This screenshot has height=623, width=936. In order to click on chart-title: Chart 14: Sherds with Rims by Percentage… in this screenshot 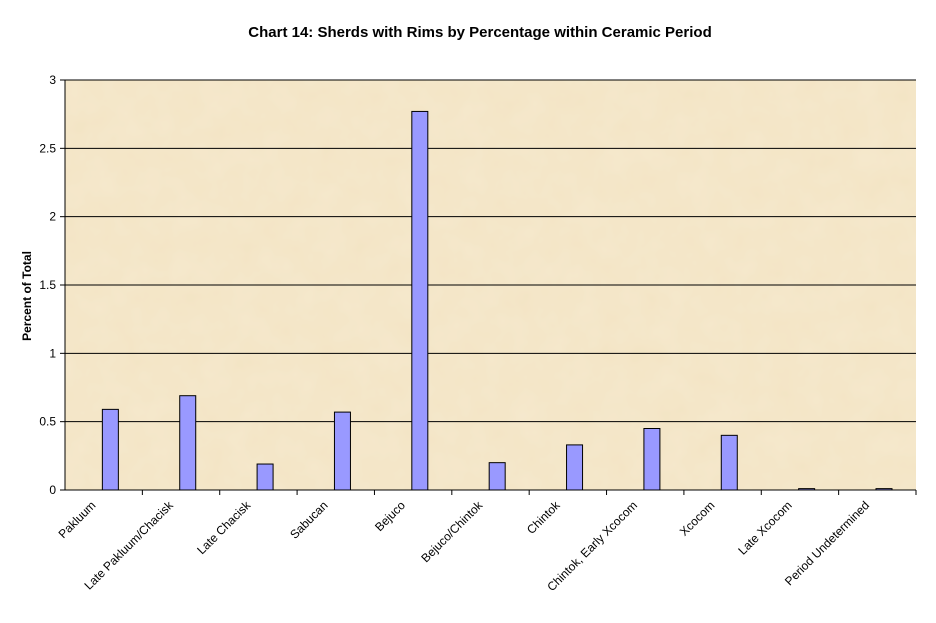, I will do `click(479, 32)`.